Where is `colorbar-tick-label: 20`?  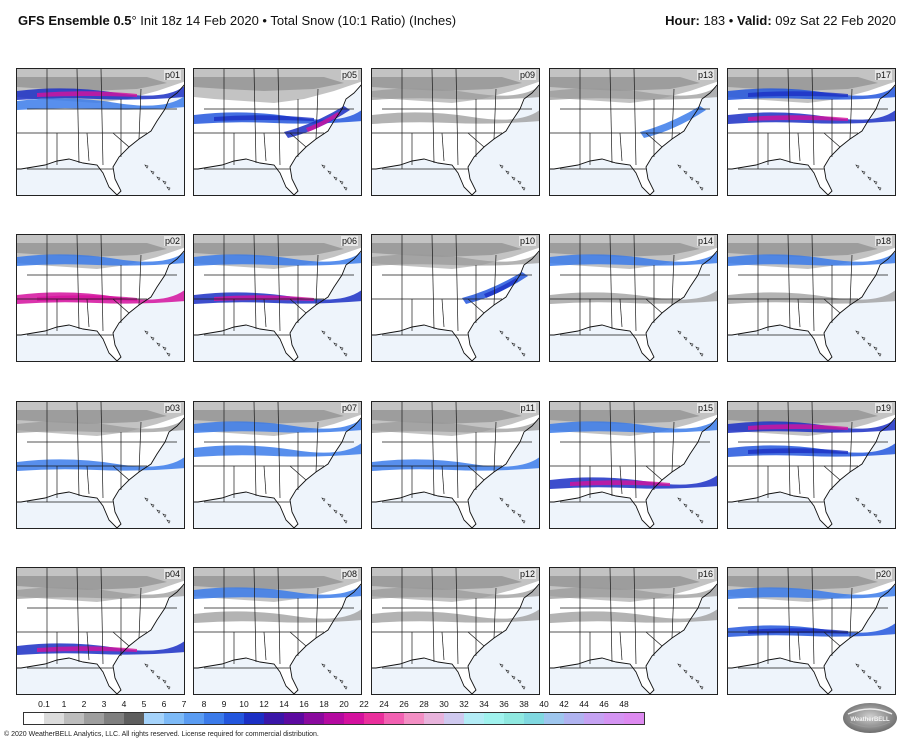
colorbar-tick-label: 20 is located at coordinates (344, 704).